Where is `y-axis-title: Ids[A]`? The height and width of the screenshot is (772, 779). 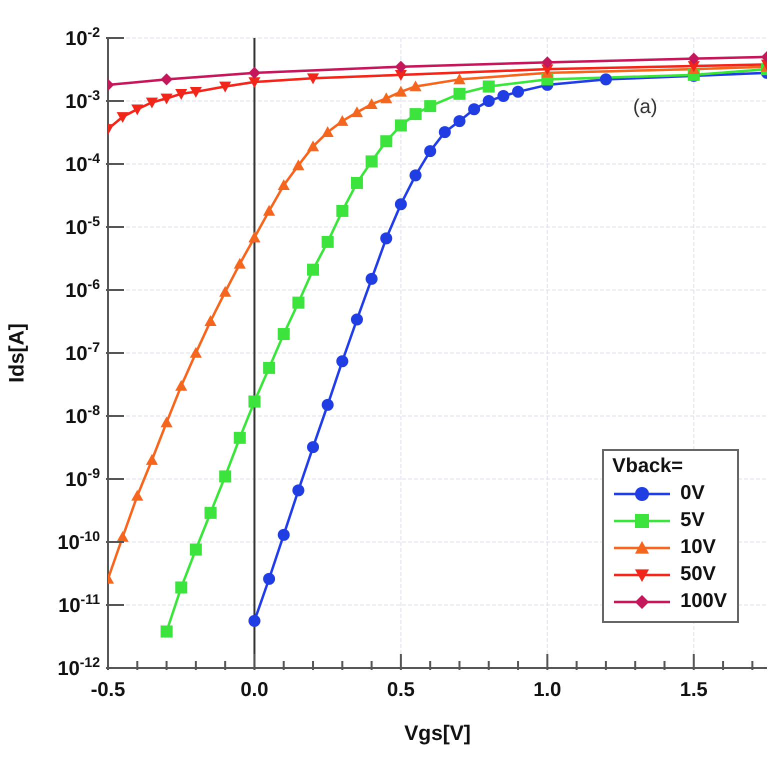 y-axis-title: Ids[A] is located at coordinates (16, 353).